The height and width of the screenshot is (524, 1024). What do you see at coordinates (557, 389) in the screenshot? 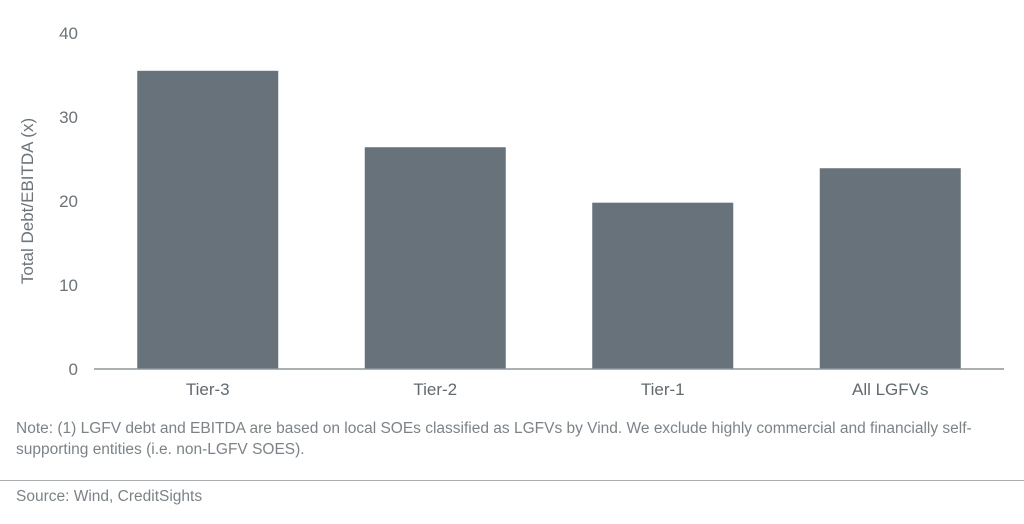
I see `x-axis-categories: Tier-3 Tier-2 Tier-1 All LGFVs` at bounding box center [557, 389].